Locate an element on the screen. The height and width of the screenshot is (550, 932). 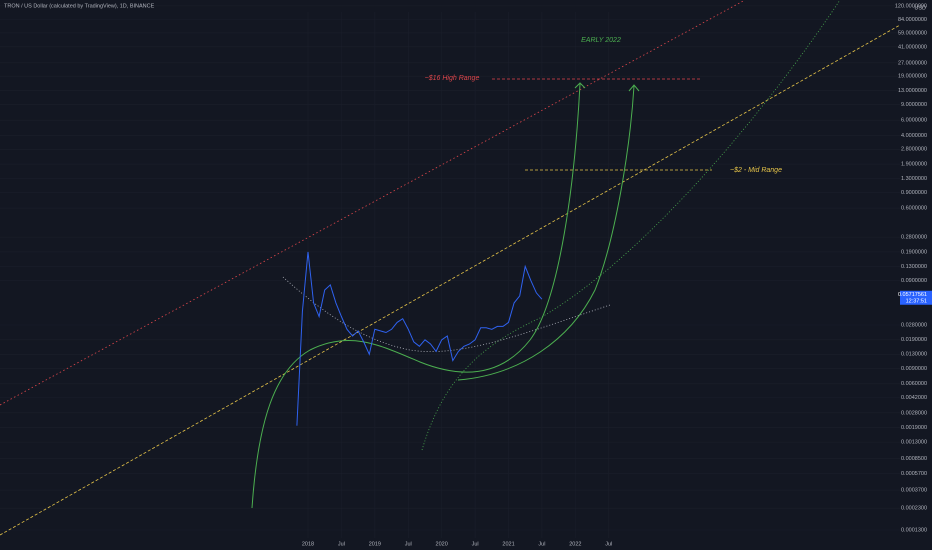
y-tick-label: 0.0060000 is located at coordinates (914, 384).